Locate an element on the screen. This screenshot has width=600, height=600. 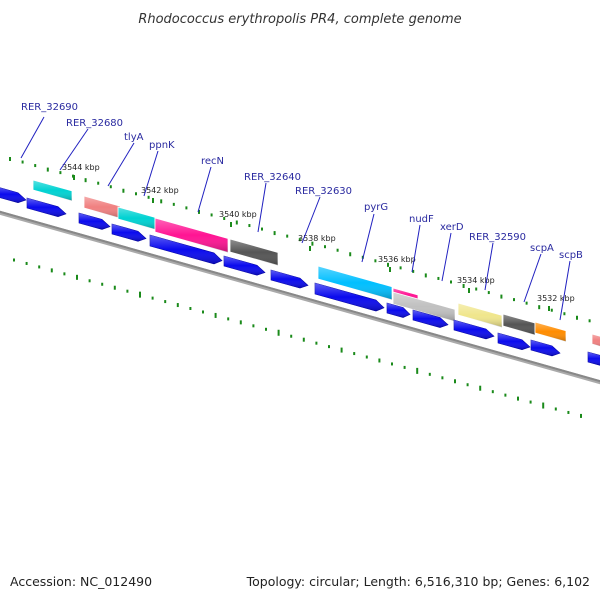
gene-label: RER_32640 is located at coordinates (272, 177).